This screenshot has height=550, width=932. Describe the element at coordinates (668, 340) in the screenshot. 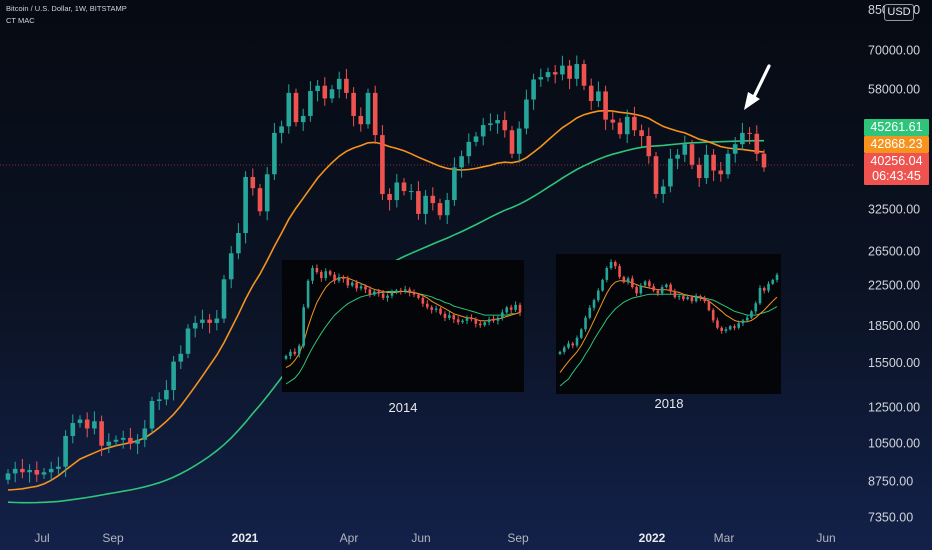

I see `inset-ma-slow-line` at that location.